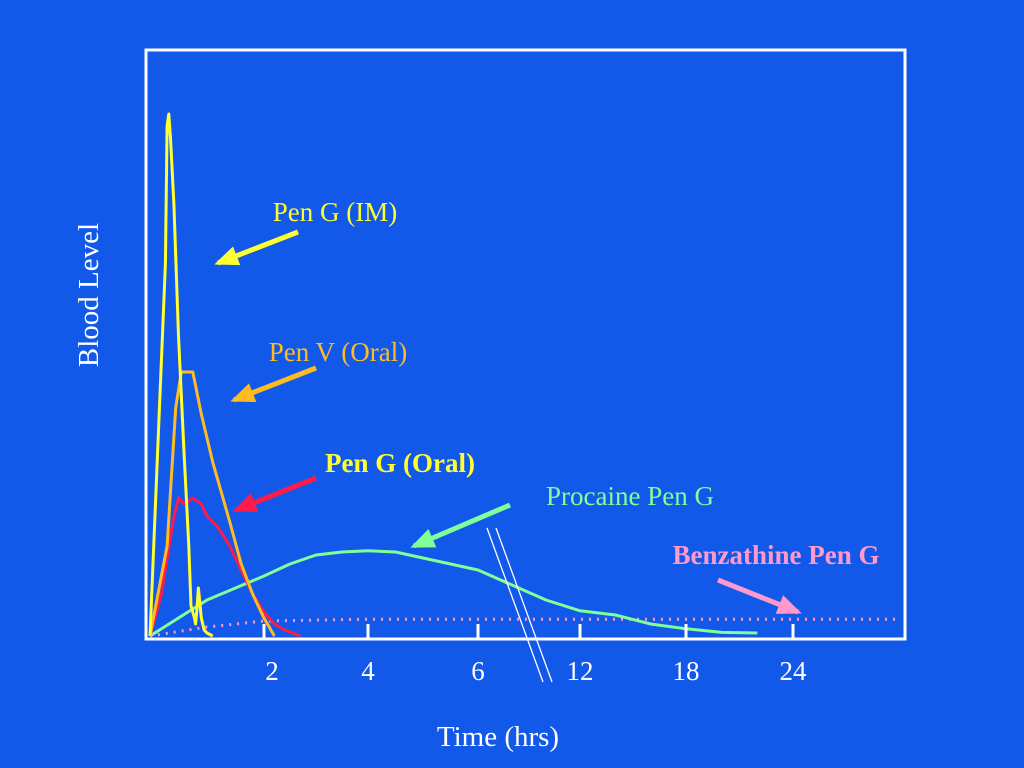 The width and height of the screenshot is (1024, 768). Describe the element at coordinates (776, 555) in the screenshot. I see `annotation-label-4: Benzathine Pen G` at that location.